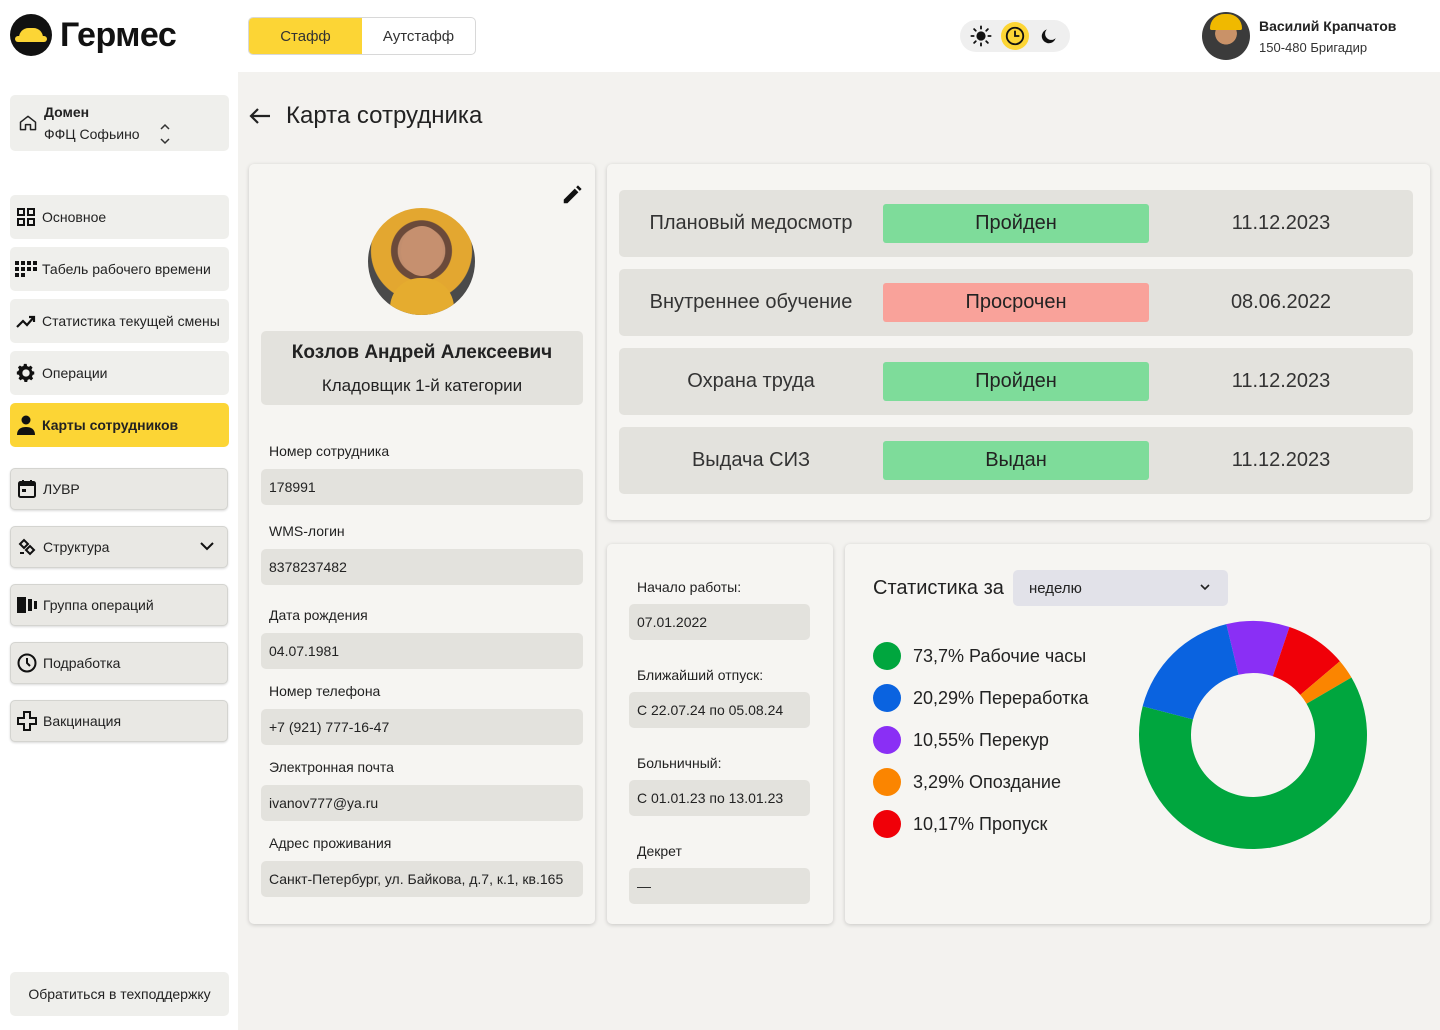 This screenshot has width=1440, height=1030. What do you see at coordinates (659, 851) in the screenshot?
I see `date-label: Декрет` at bounding box center [659, 851].